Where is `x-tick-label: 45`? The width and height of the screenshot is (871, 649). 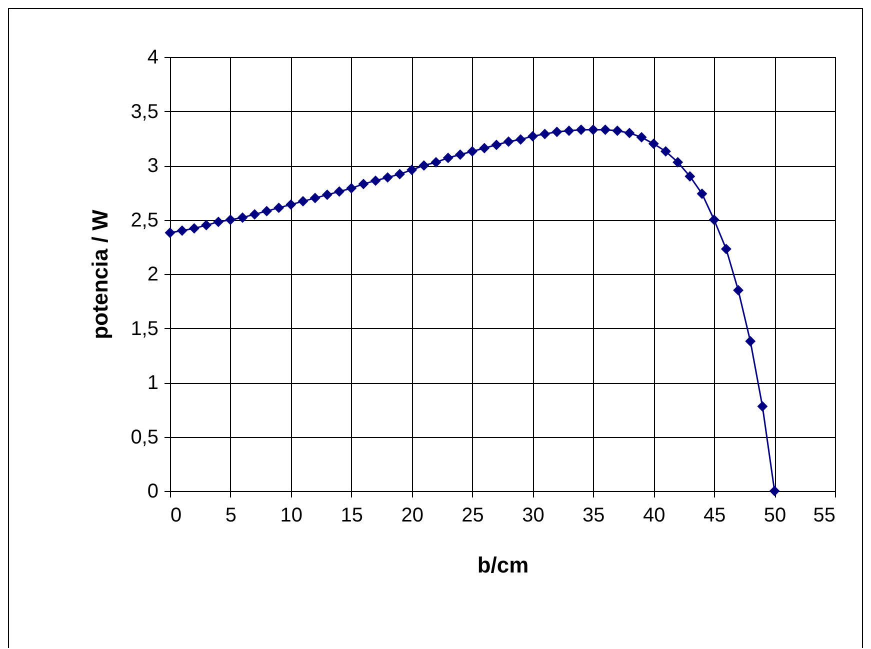
x-tick-label: 45 is located at coordinates (714, 515).